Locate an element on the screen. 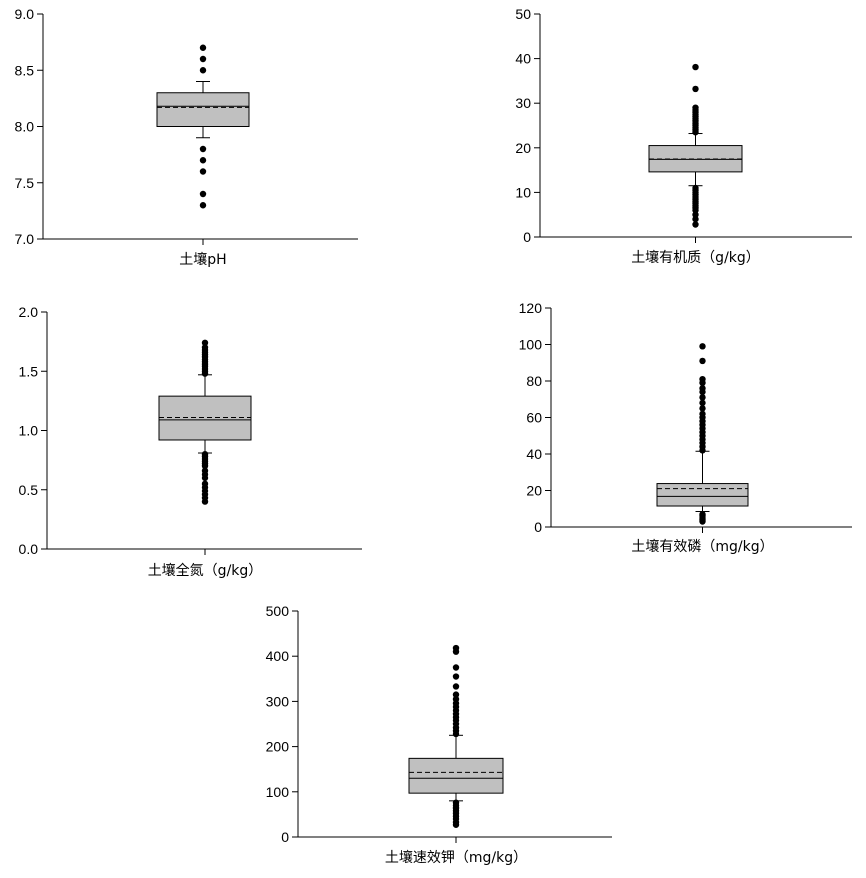  x-axis-label: 土壤全氮（g/kg） is located at coordinates (205, 570).